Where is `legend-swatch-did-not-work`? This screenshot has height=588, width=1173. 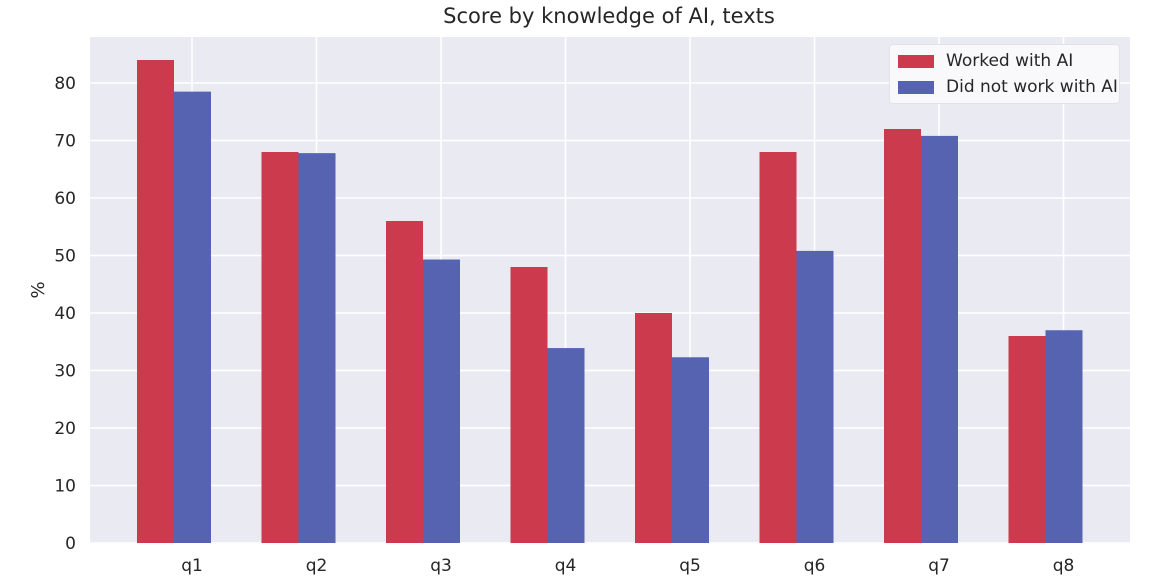 legend-swatch-did-not-work is located at coordinates (916, 87).